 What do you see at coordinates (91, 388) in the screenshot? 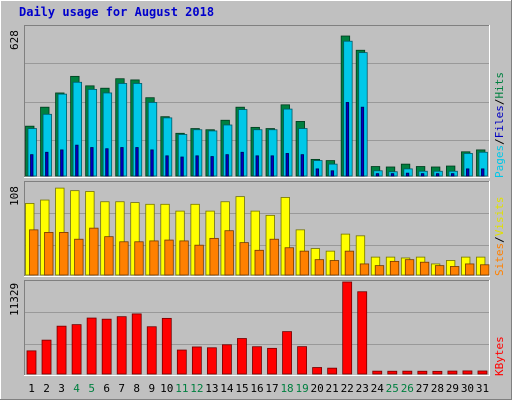
I see `x-tick-label-day-5: 5` at bounding box center [91, 388].